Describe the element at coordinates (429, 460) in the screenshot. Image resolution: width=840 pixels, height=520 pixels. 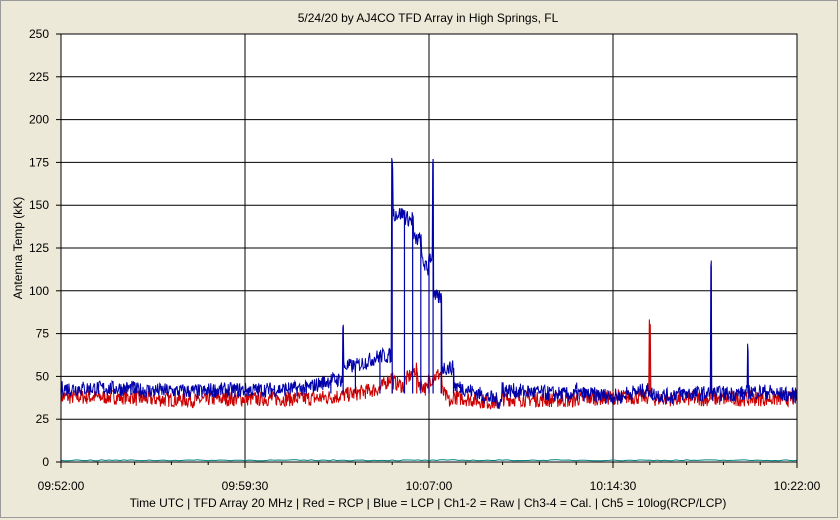
I see `series-line-ch5` at that location.